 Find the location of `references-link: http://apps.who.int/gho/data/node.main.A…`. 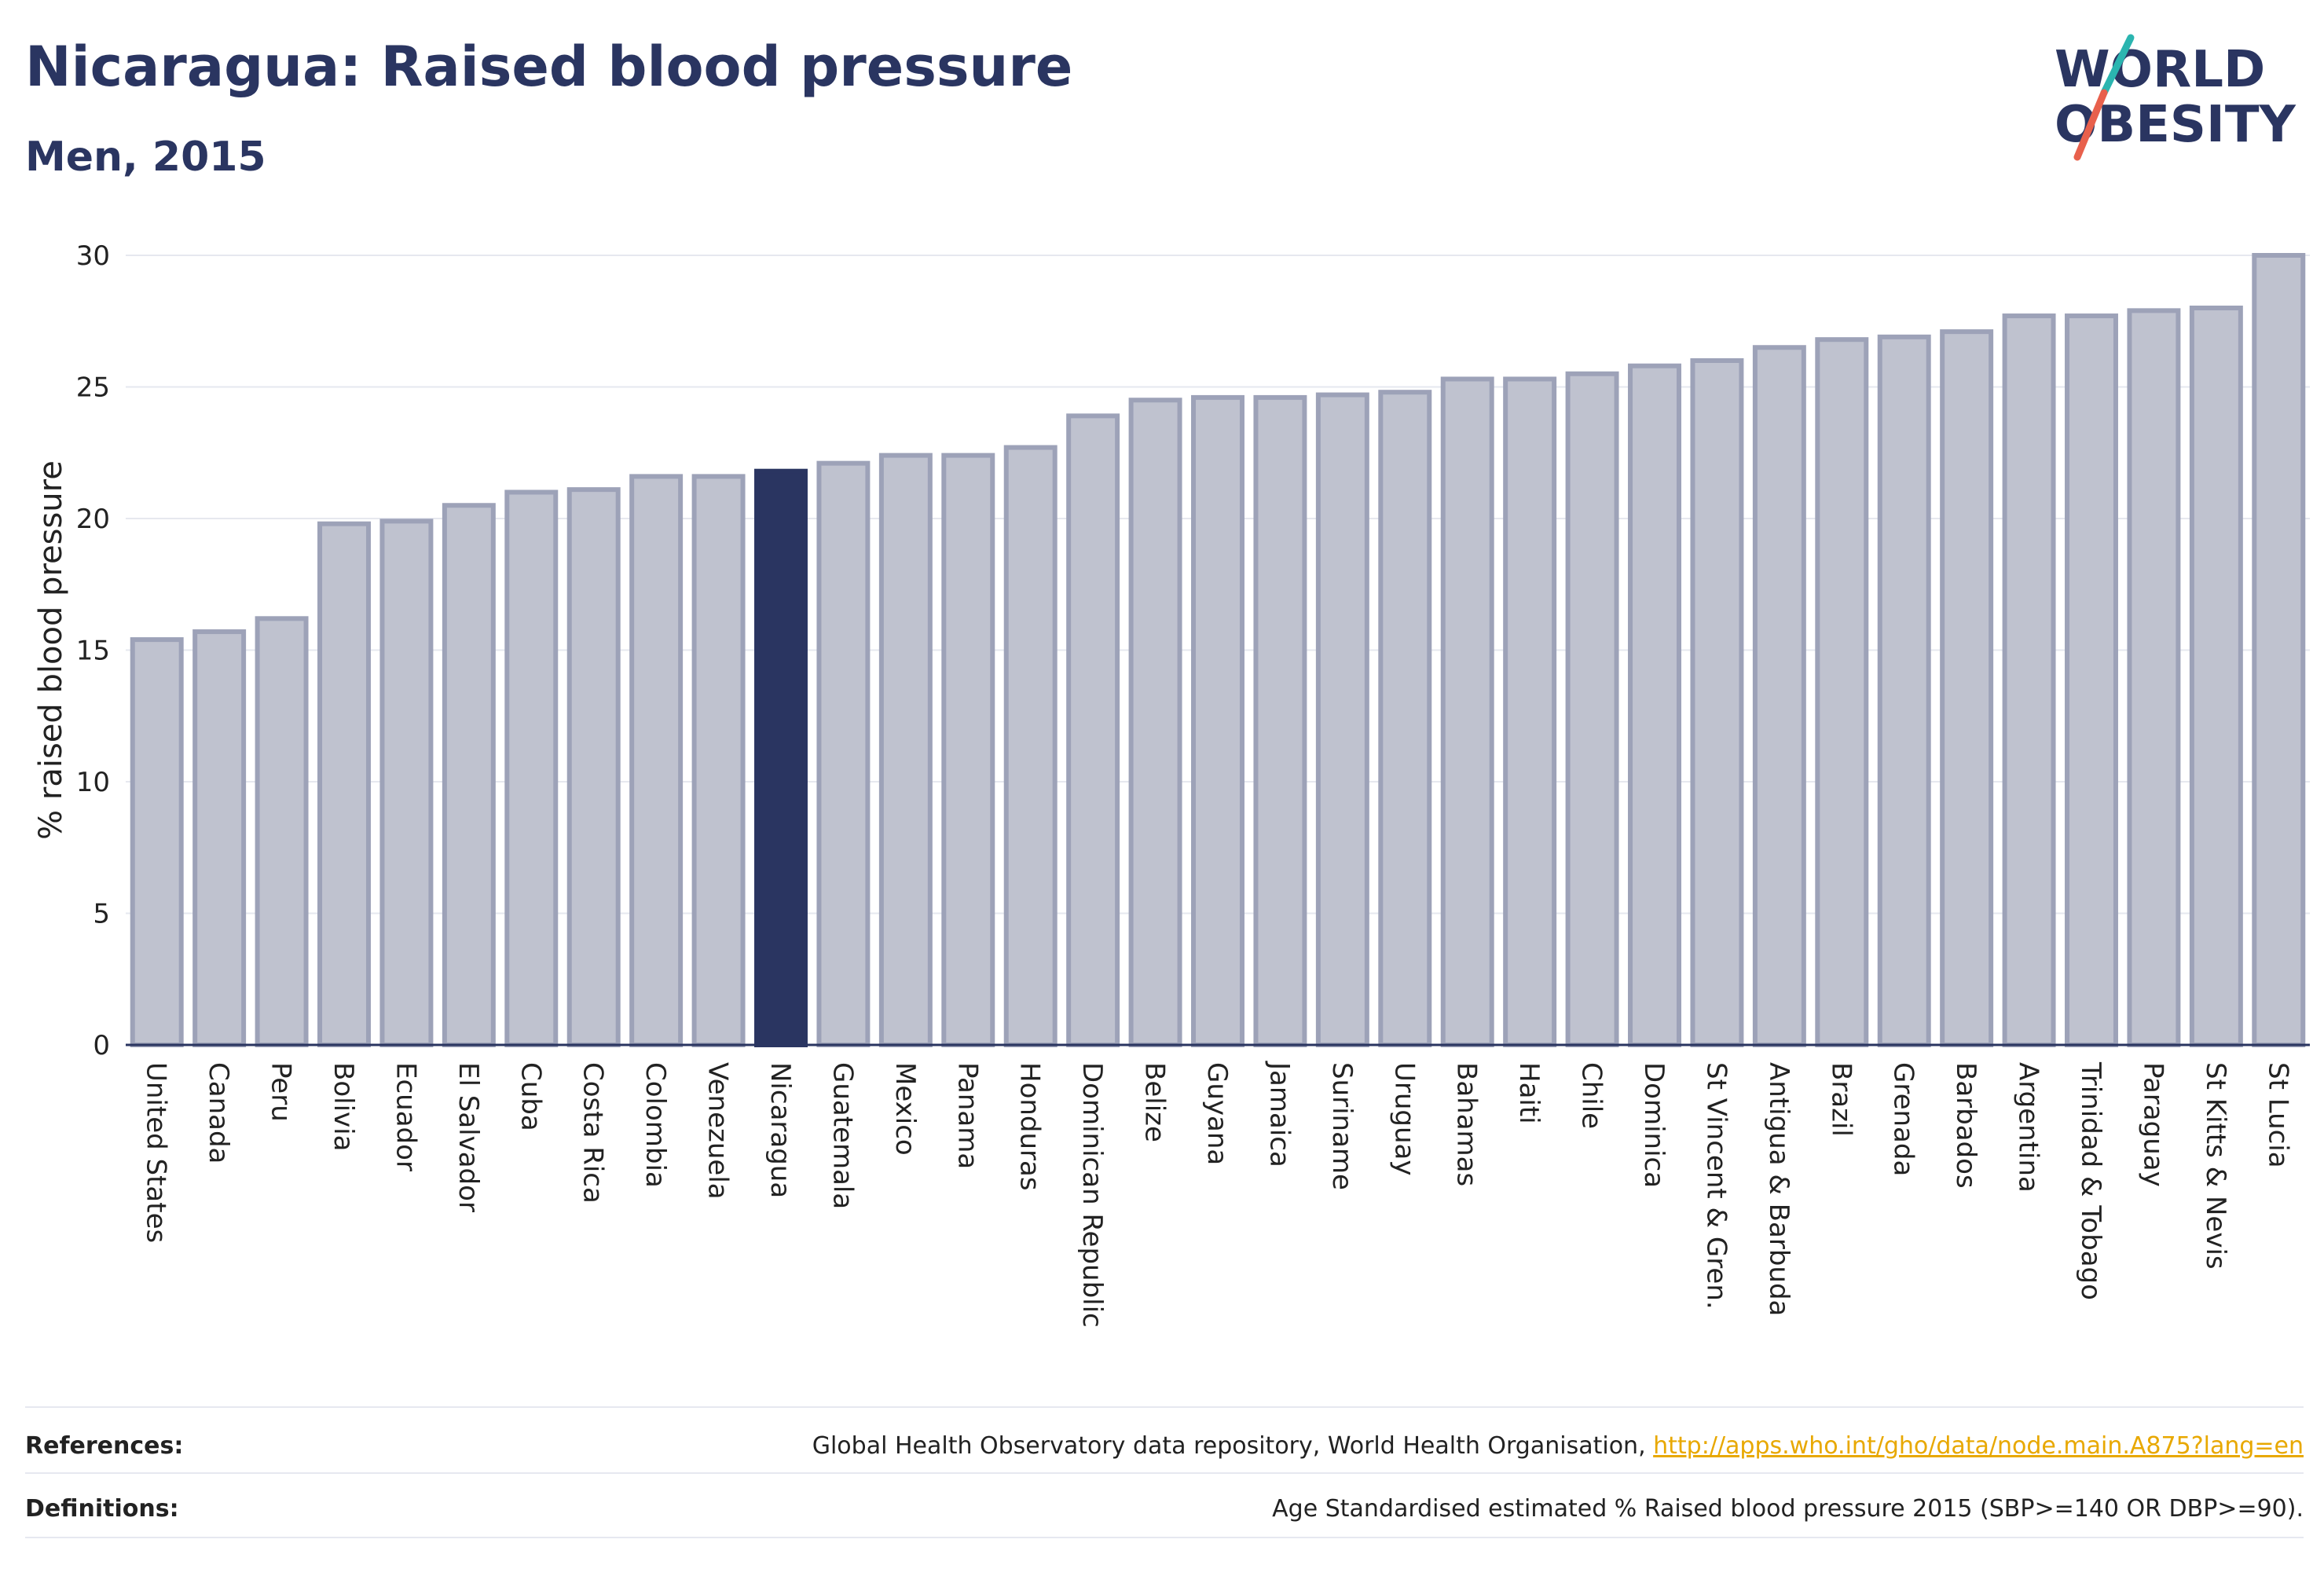

references-link: http://apps.who.int/gho/data/node.main.A… is located at coordinates (1978, 1445).